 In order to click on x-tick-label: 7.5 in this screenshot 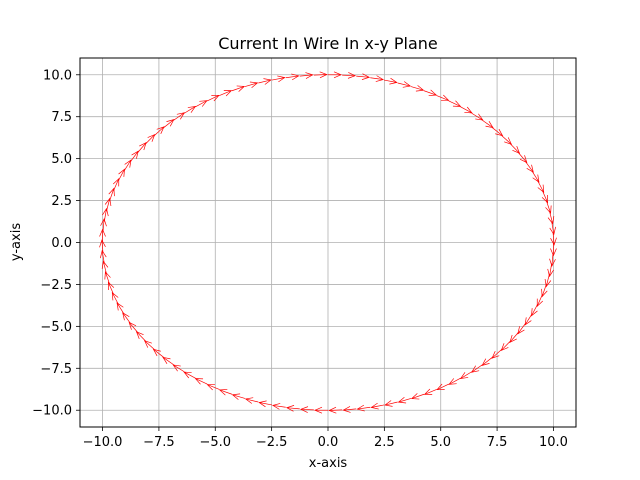, I will do `click(497, 442)`.